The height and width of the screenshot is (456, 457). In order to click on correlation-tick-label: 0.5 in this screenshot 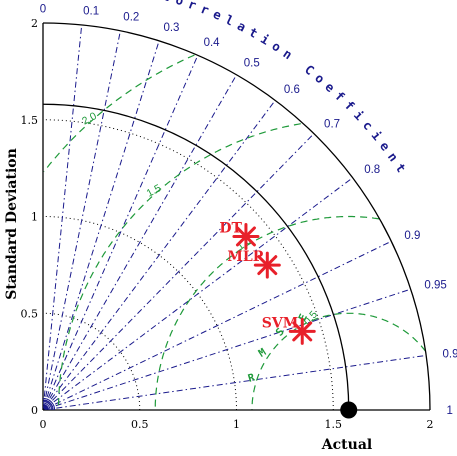, I will do `click(252, 63)`.